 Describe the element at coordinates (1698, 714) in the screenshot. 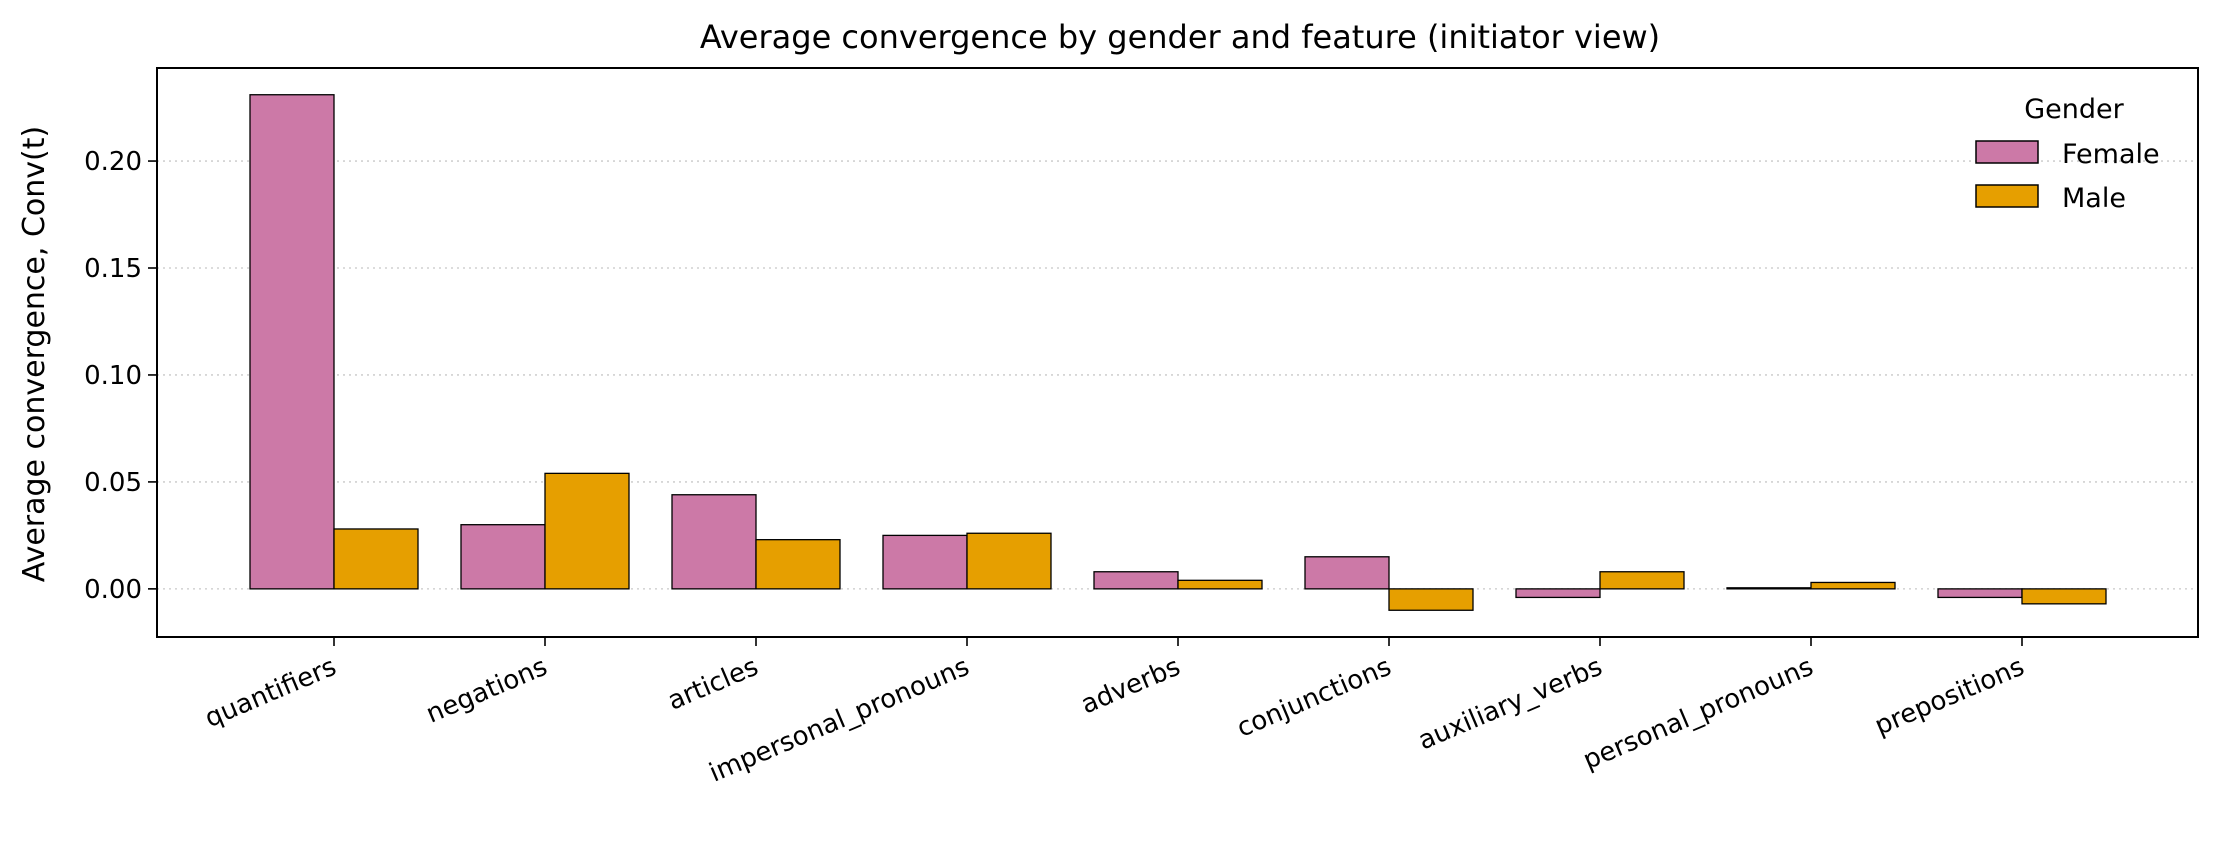

I see `x-tick-label-personal_pronouns: personal_pronouns` at that location.